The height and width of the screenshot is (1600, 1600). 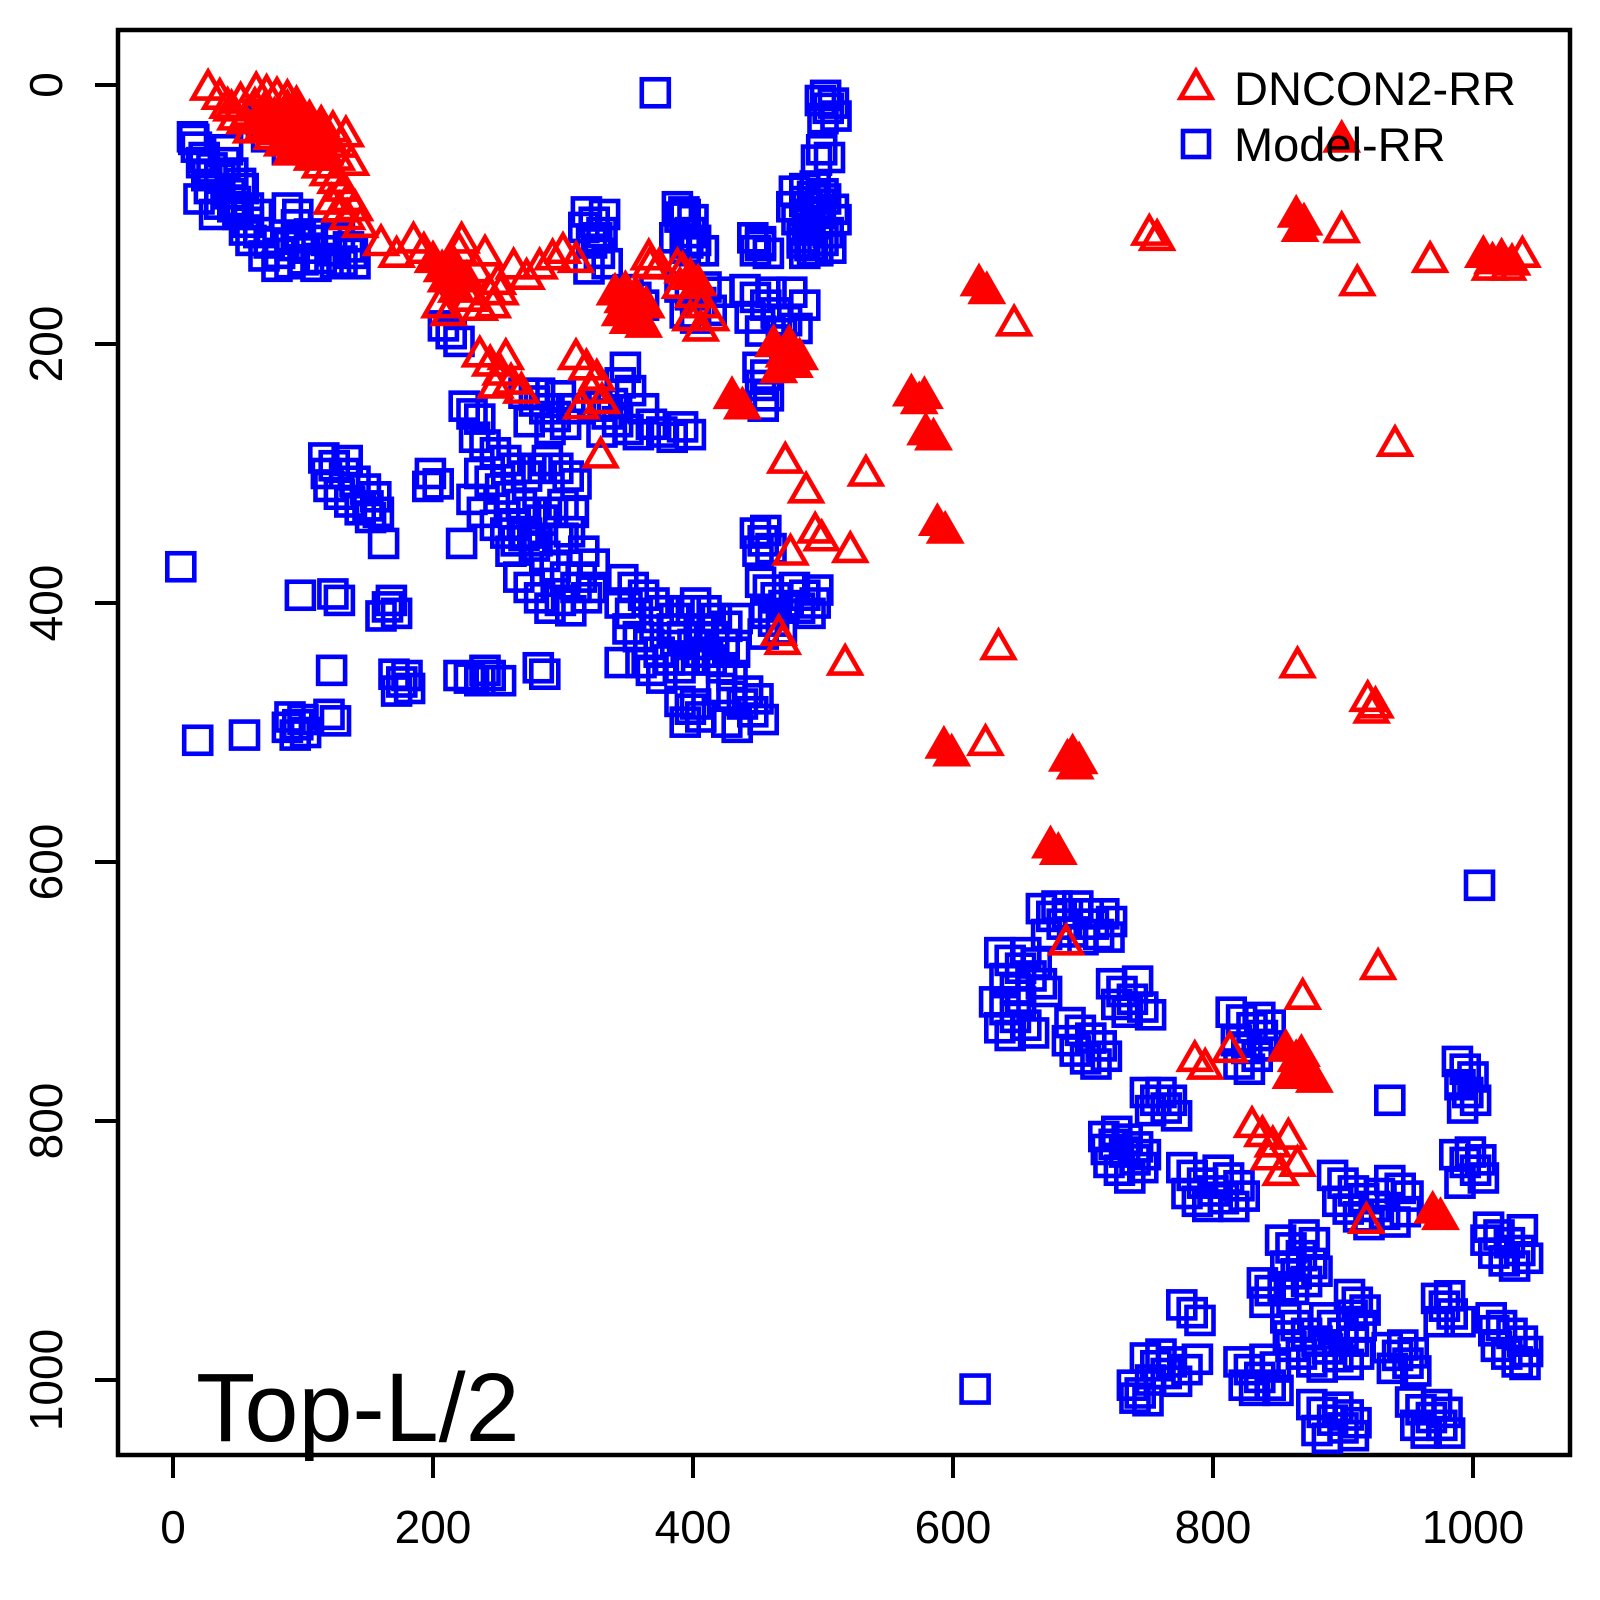 I want to click on y-axis-tick-label: 200, so click(x=46, y=344).